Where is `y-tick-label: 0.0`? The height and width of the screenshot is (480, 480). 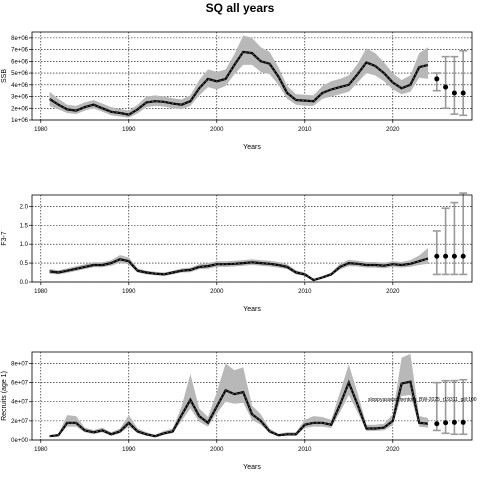 y-tick-label: 0.0 is located at coordinates (24, 283).